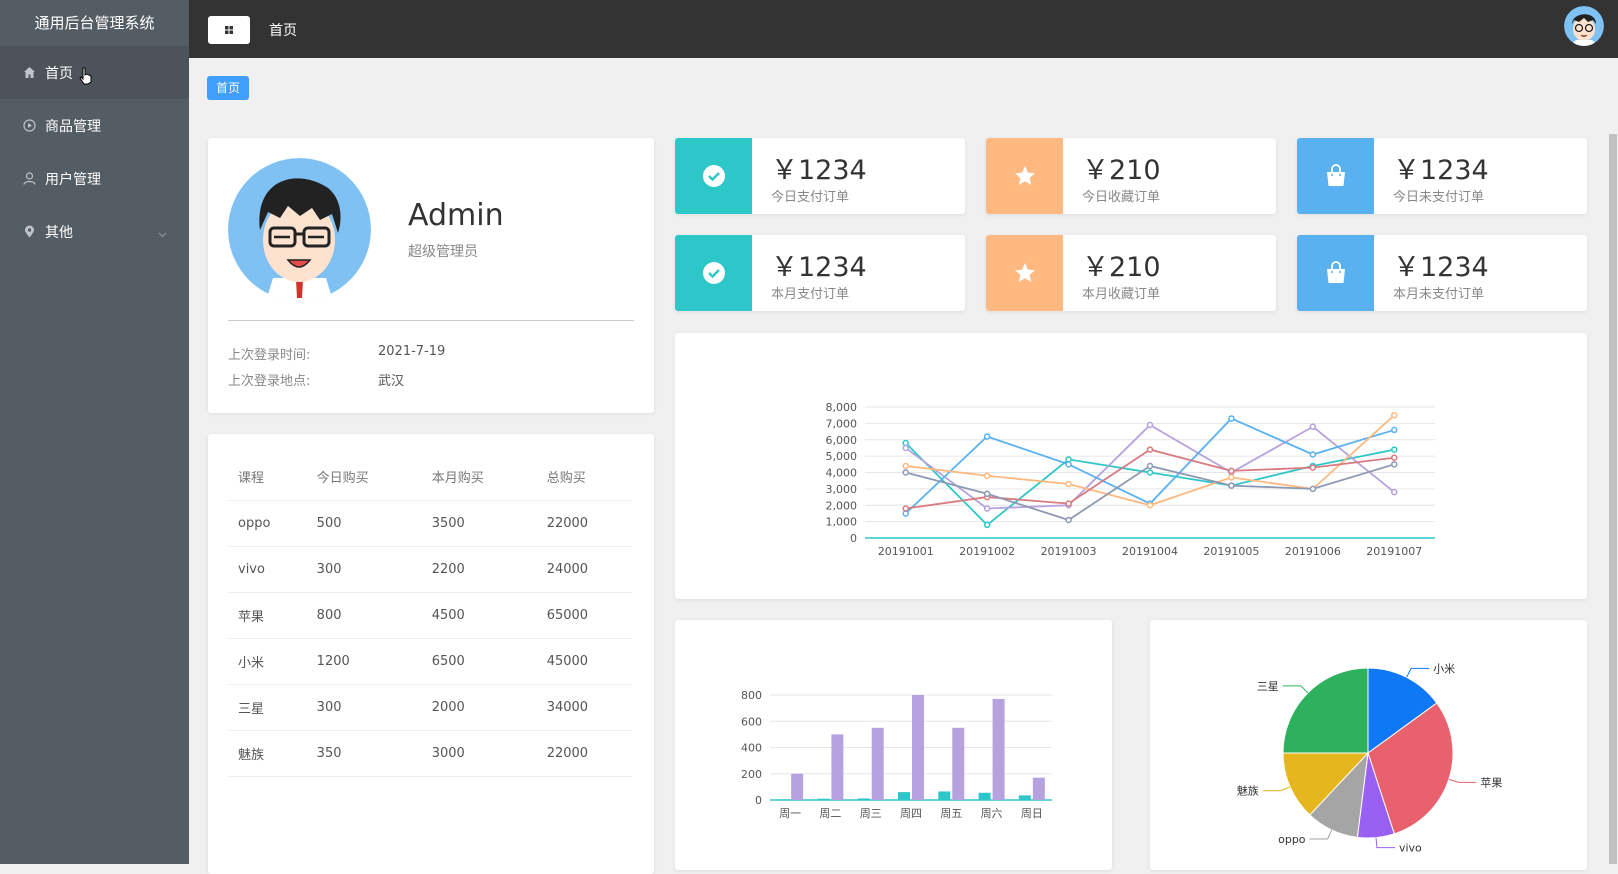 This screenshot has height=874, width=1618. What do you see at coordinates (430, 523) in the screenshot?
I see `table-row: oppo 500 3500 22000` at bounding box center [430, 523].